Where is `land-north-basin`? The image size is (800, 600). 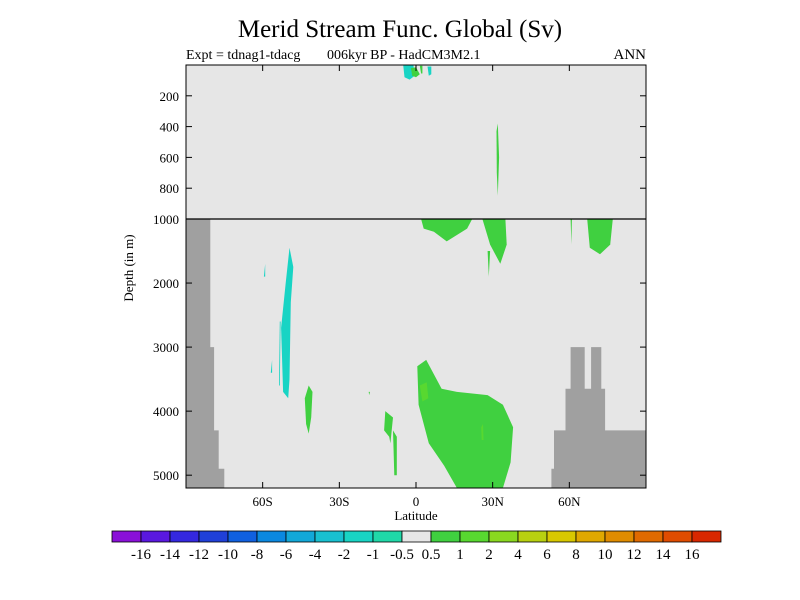 land-north-basin is located at coordinates (598, 417).